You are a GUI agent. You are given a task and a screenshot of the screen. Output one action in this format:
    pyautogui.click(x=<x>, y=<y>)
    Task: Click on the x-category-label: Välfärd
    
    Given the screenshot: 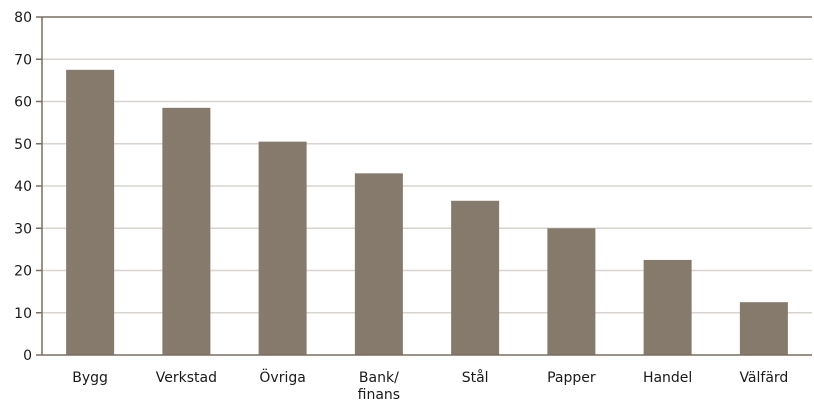 What is the action you would take?
    pyautogui.click(x=763, y=378)
    